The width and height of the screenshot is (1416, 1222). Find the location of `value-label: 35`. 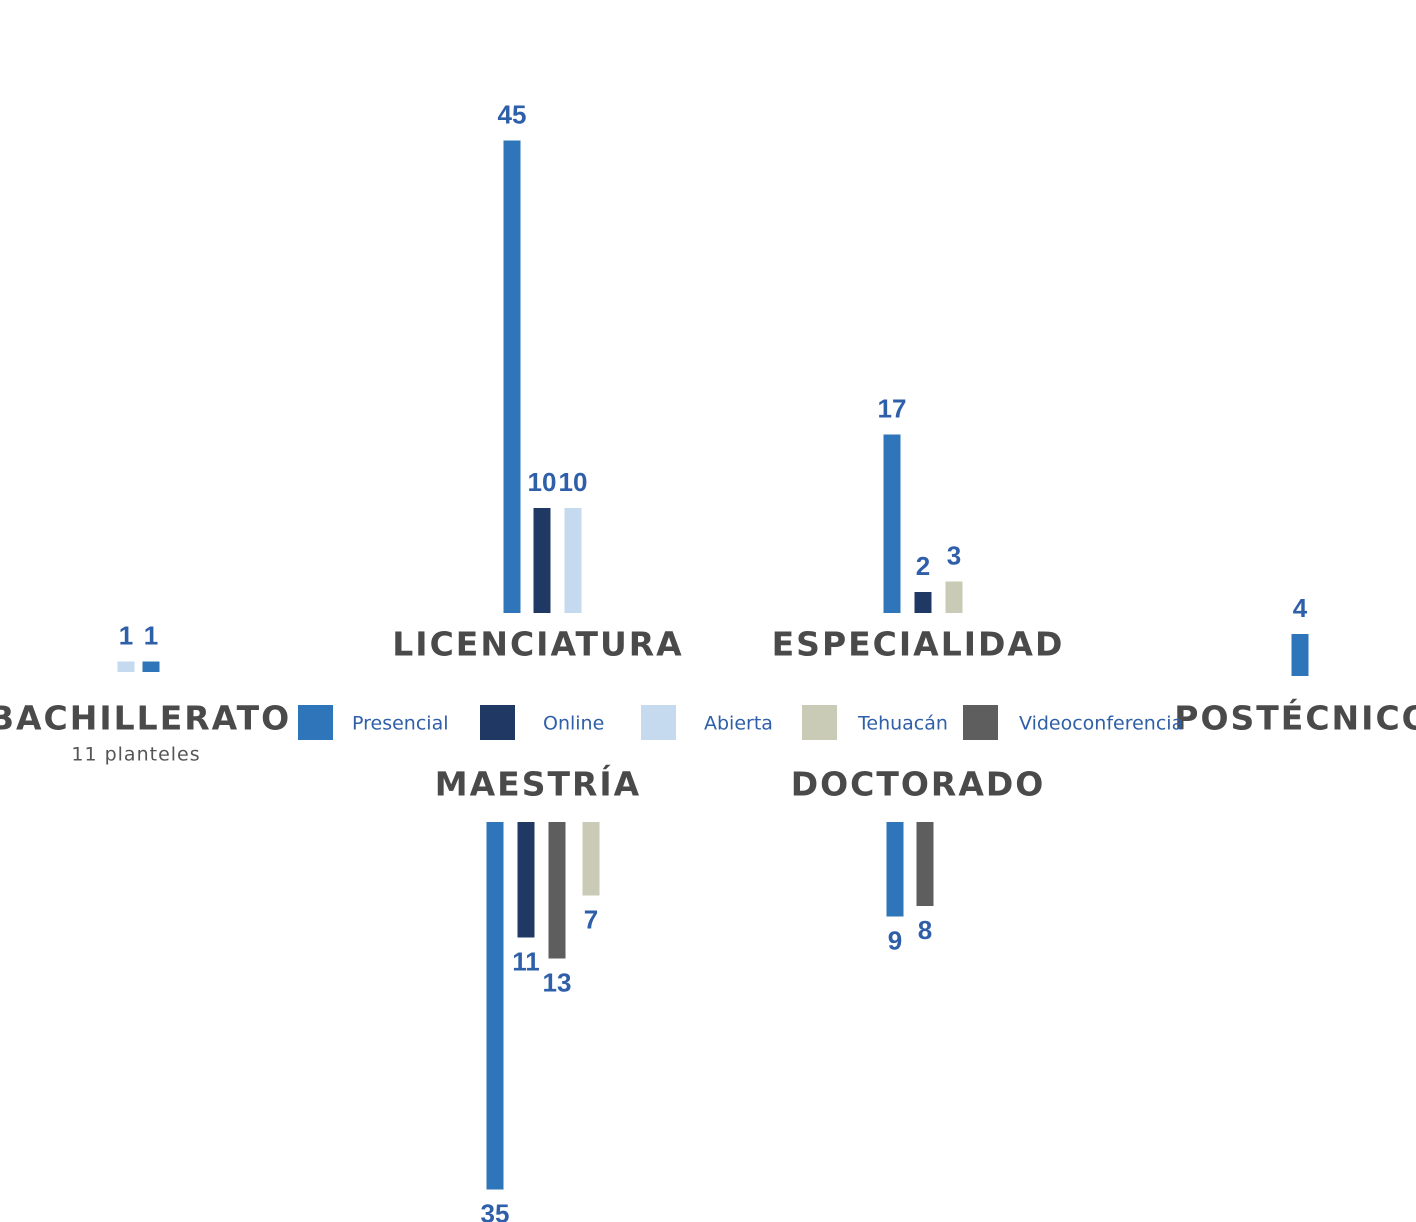

value-label: 35 is located at coordinates (495, 1210).